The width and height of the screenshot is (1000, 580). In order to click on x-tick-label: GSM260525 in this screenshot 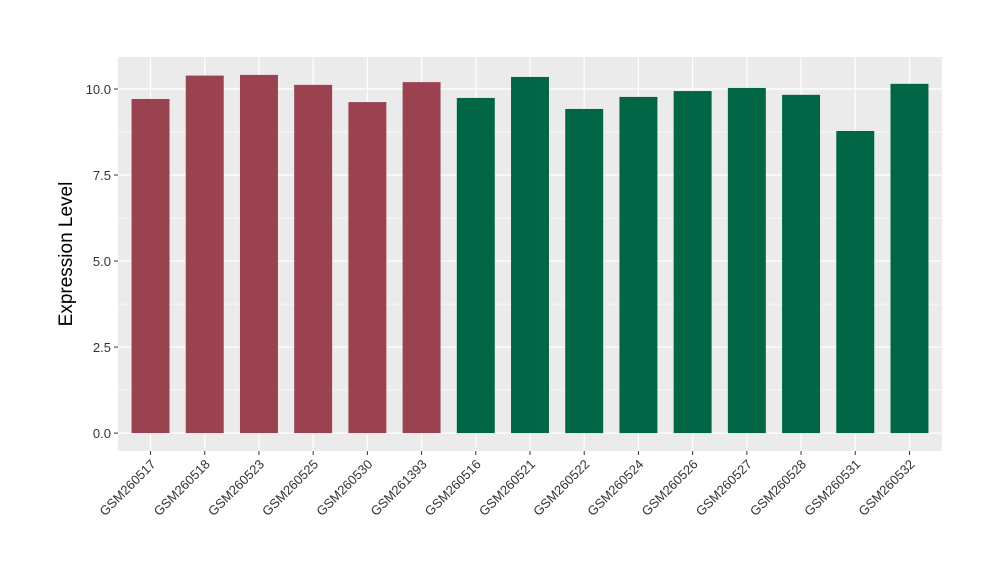, I will do `click(290, 488)`.